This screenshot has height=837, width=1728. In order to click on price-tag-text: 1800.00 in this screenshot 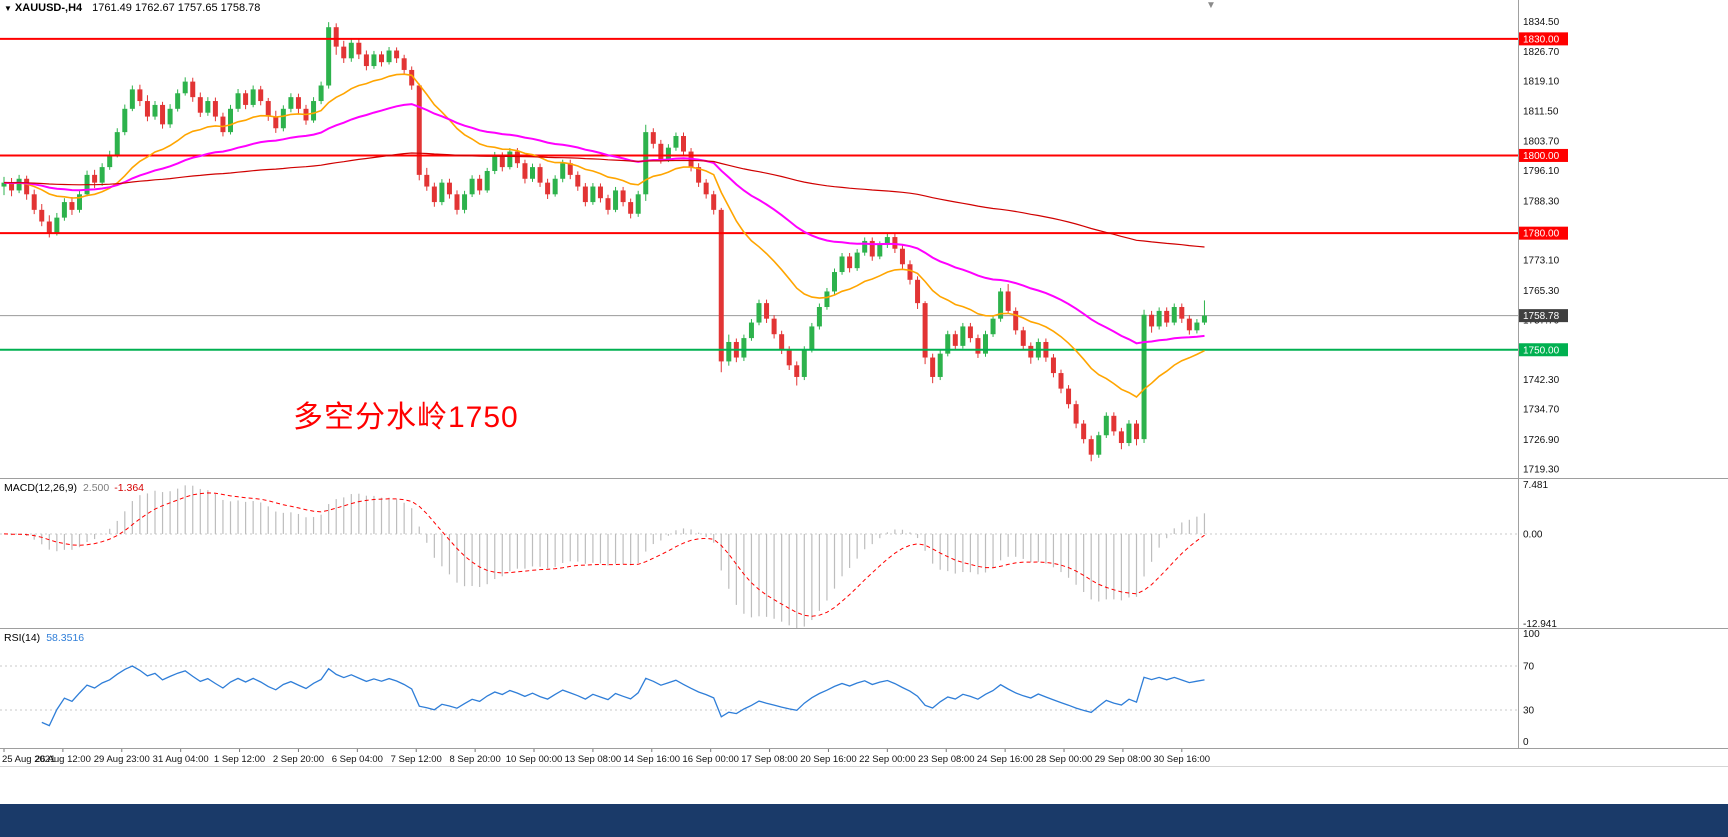, I will do `click(1541, 156)`.